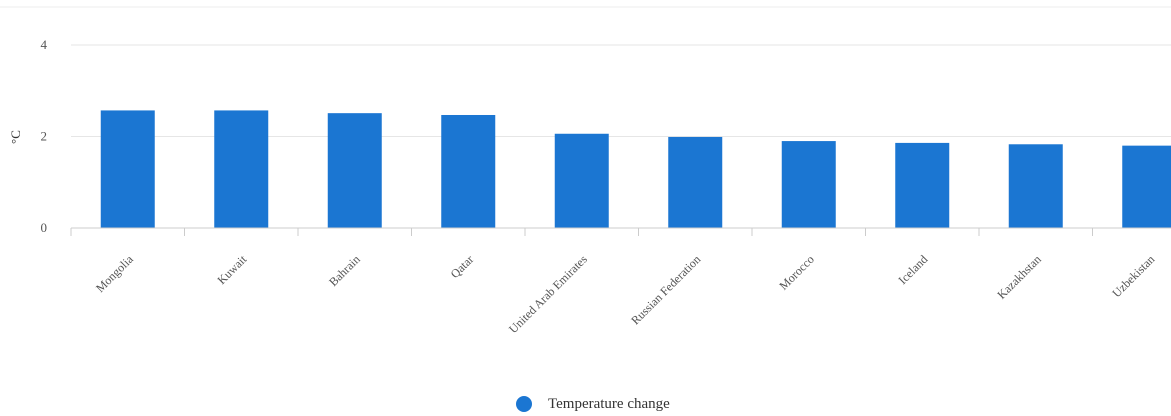  Describe the element at coordinates (1133, 276) in the screenshot. I see `x-tick-label-9: Uzbekistan` at that location.